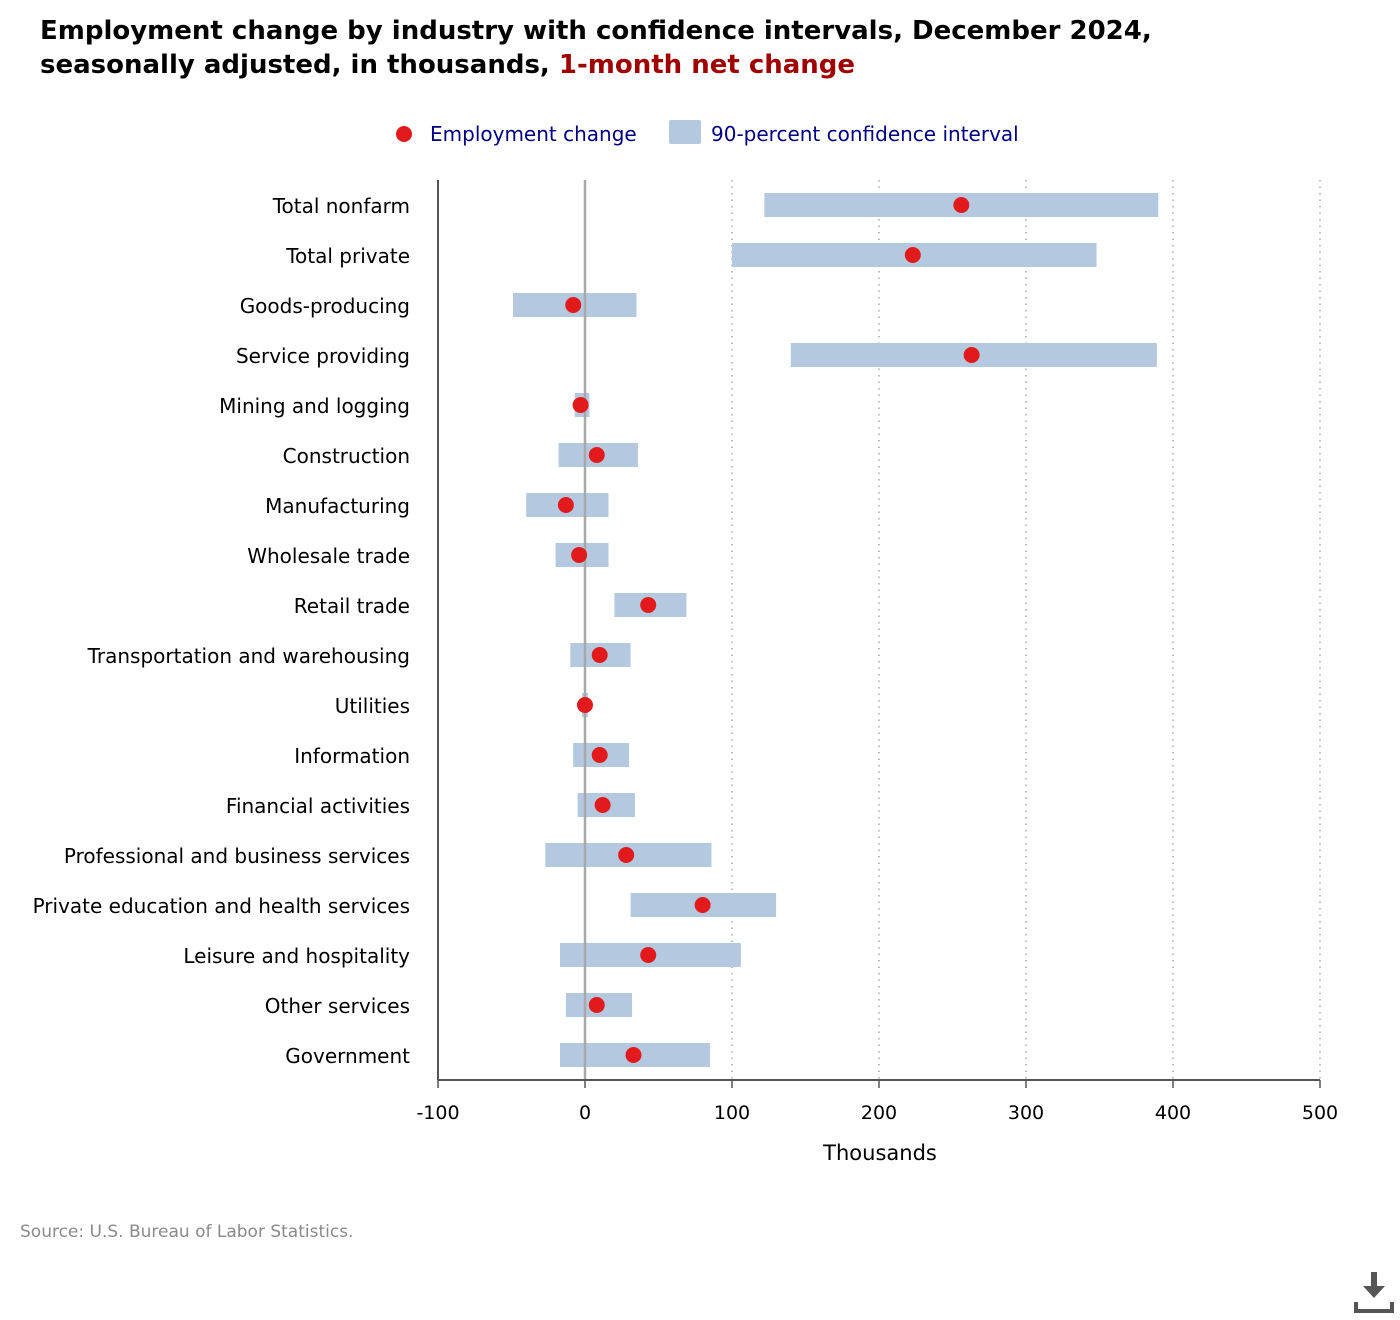  Describe the element at coordinates (437, 1113) in the screenshot. I see `x-tick-label: -100` at that location.